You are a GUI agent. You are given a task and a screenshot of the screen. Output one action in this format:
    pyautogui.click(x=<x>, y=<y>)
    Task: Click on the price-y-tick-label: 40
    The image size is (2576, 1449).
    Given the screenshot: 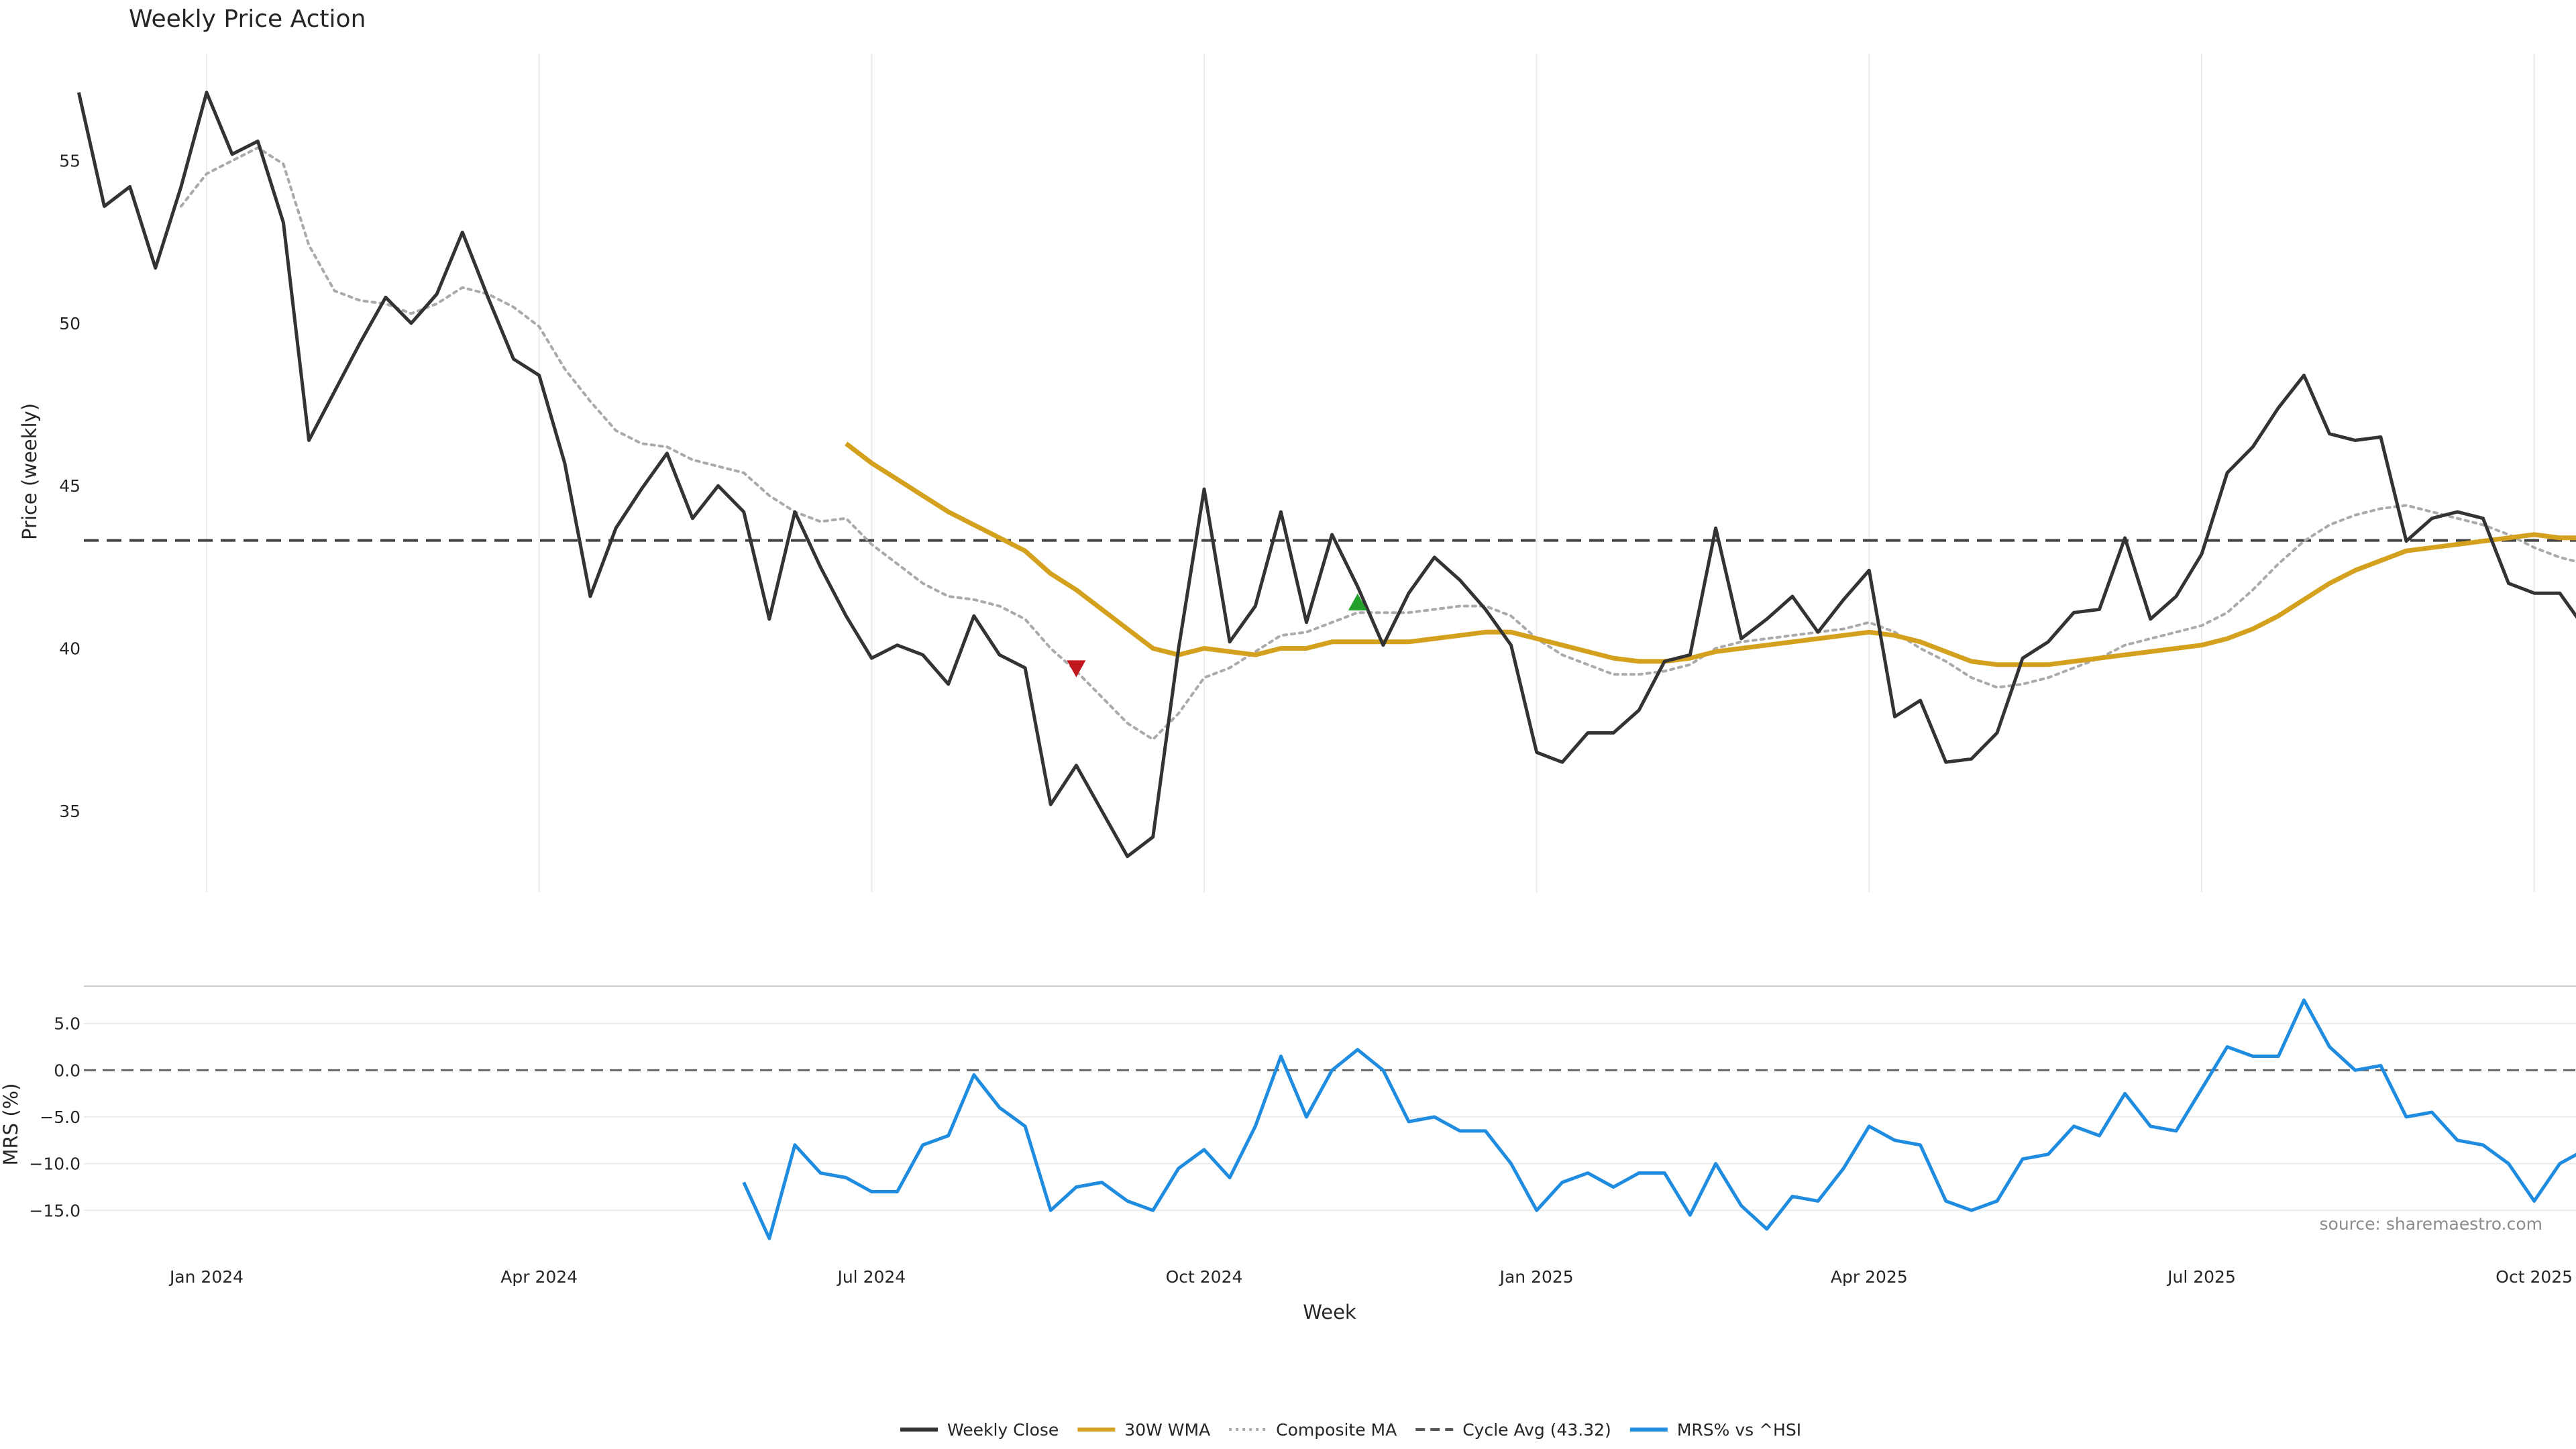 What is the action you would take?
    pyautogui.click(x=69, y=649)
    